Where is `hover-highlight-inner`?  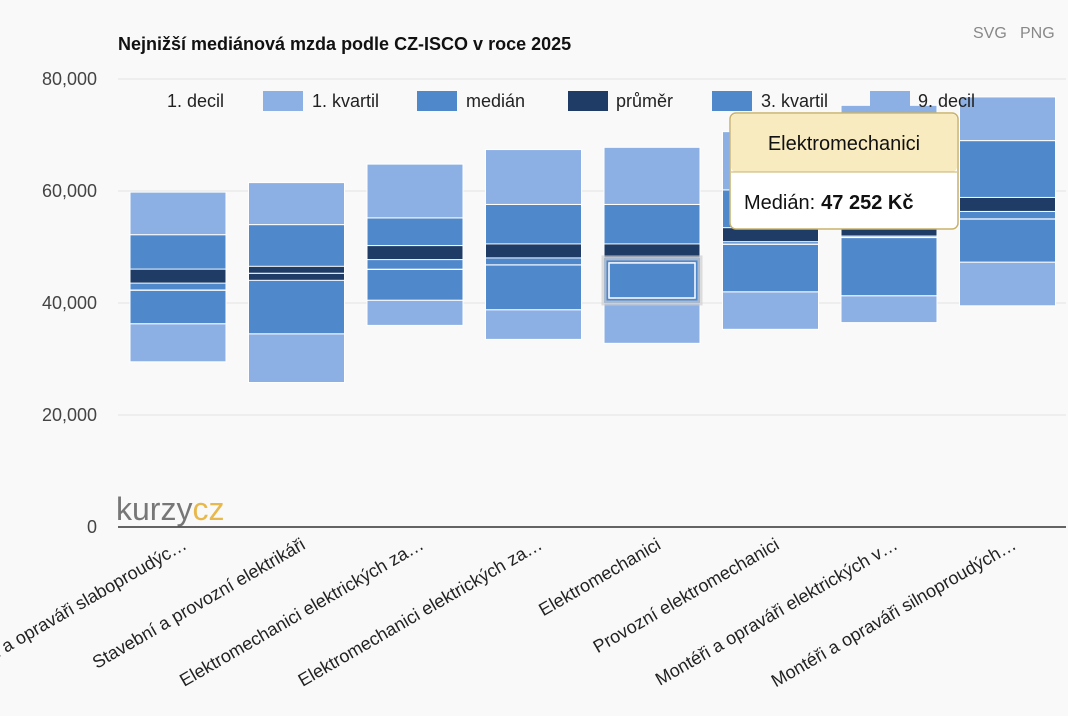 hover-highlight-inner is located at coordinates (652, 280).